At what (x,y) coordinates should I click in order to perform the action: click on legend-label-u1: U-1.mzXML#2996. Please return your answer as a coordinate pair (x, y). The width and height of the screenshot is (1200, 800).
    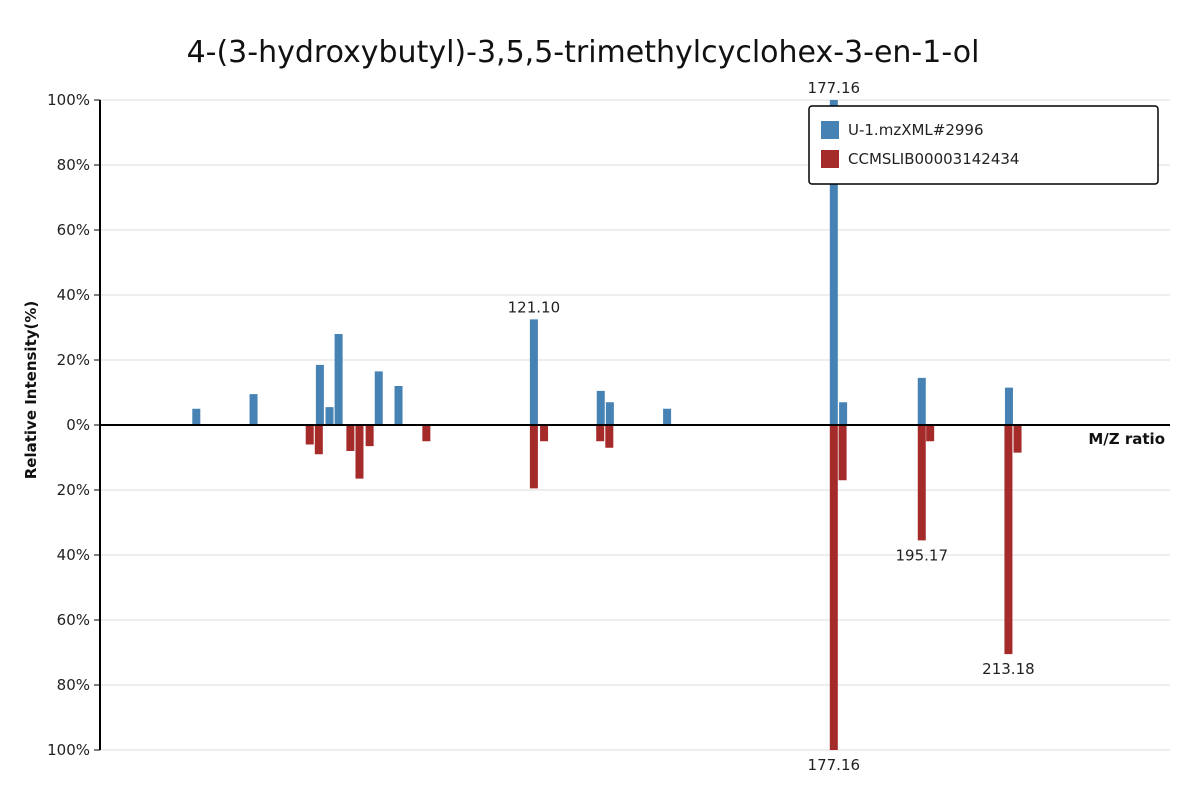
    Looking at the image, I should click on (916, 130).